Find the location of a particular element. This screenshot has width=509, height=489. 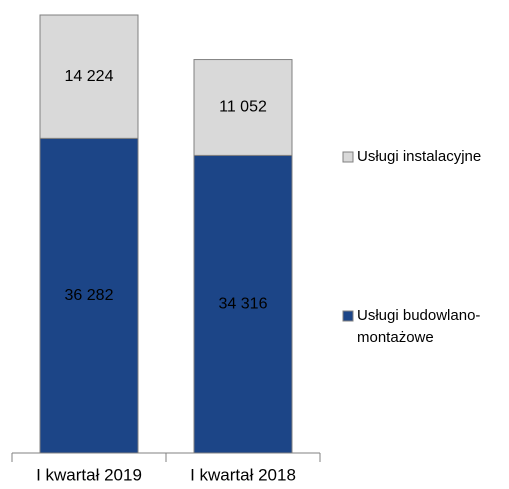

value-label: 36 282 is located at coordinates (89, 295).